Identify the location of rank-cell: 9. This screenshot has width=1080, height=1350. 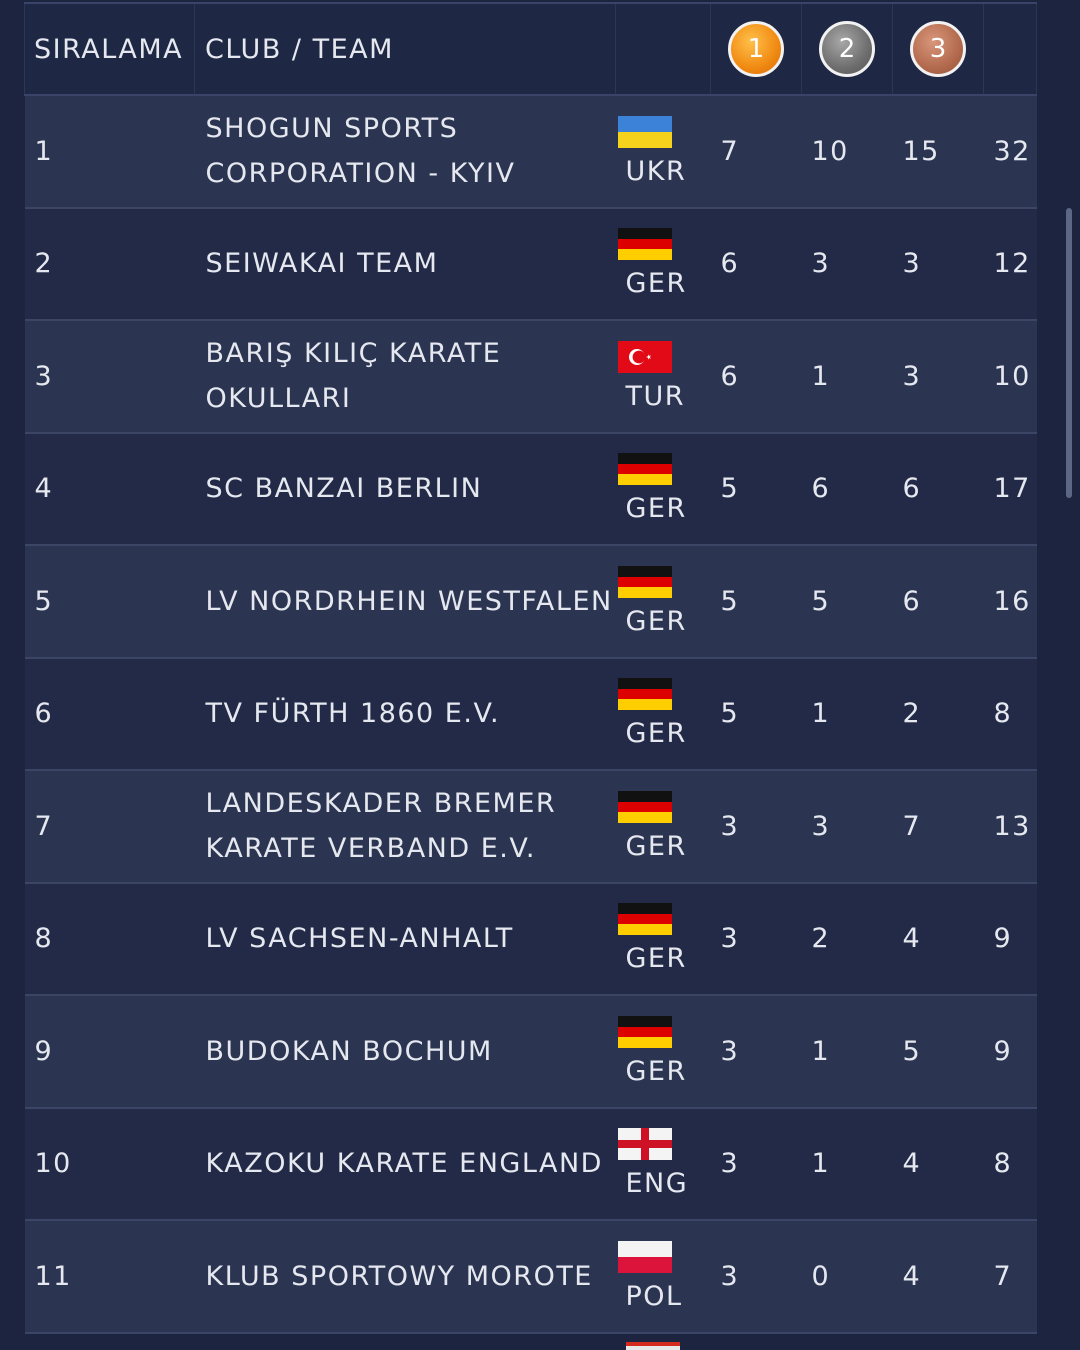
(109, 1052).